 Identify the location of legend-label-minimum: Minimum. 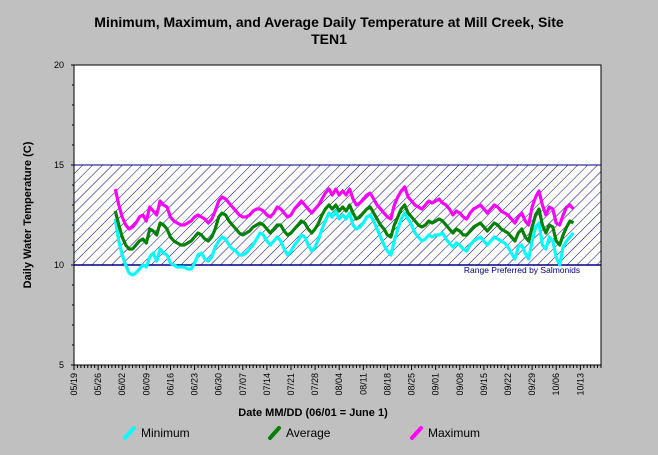
(165, 433).